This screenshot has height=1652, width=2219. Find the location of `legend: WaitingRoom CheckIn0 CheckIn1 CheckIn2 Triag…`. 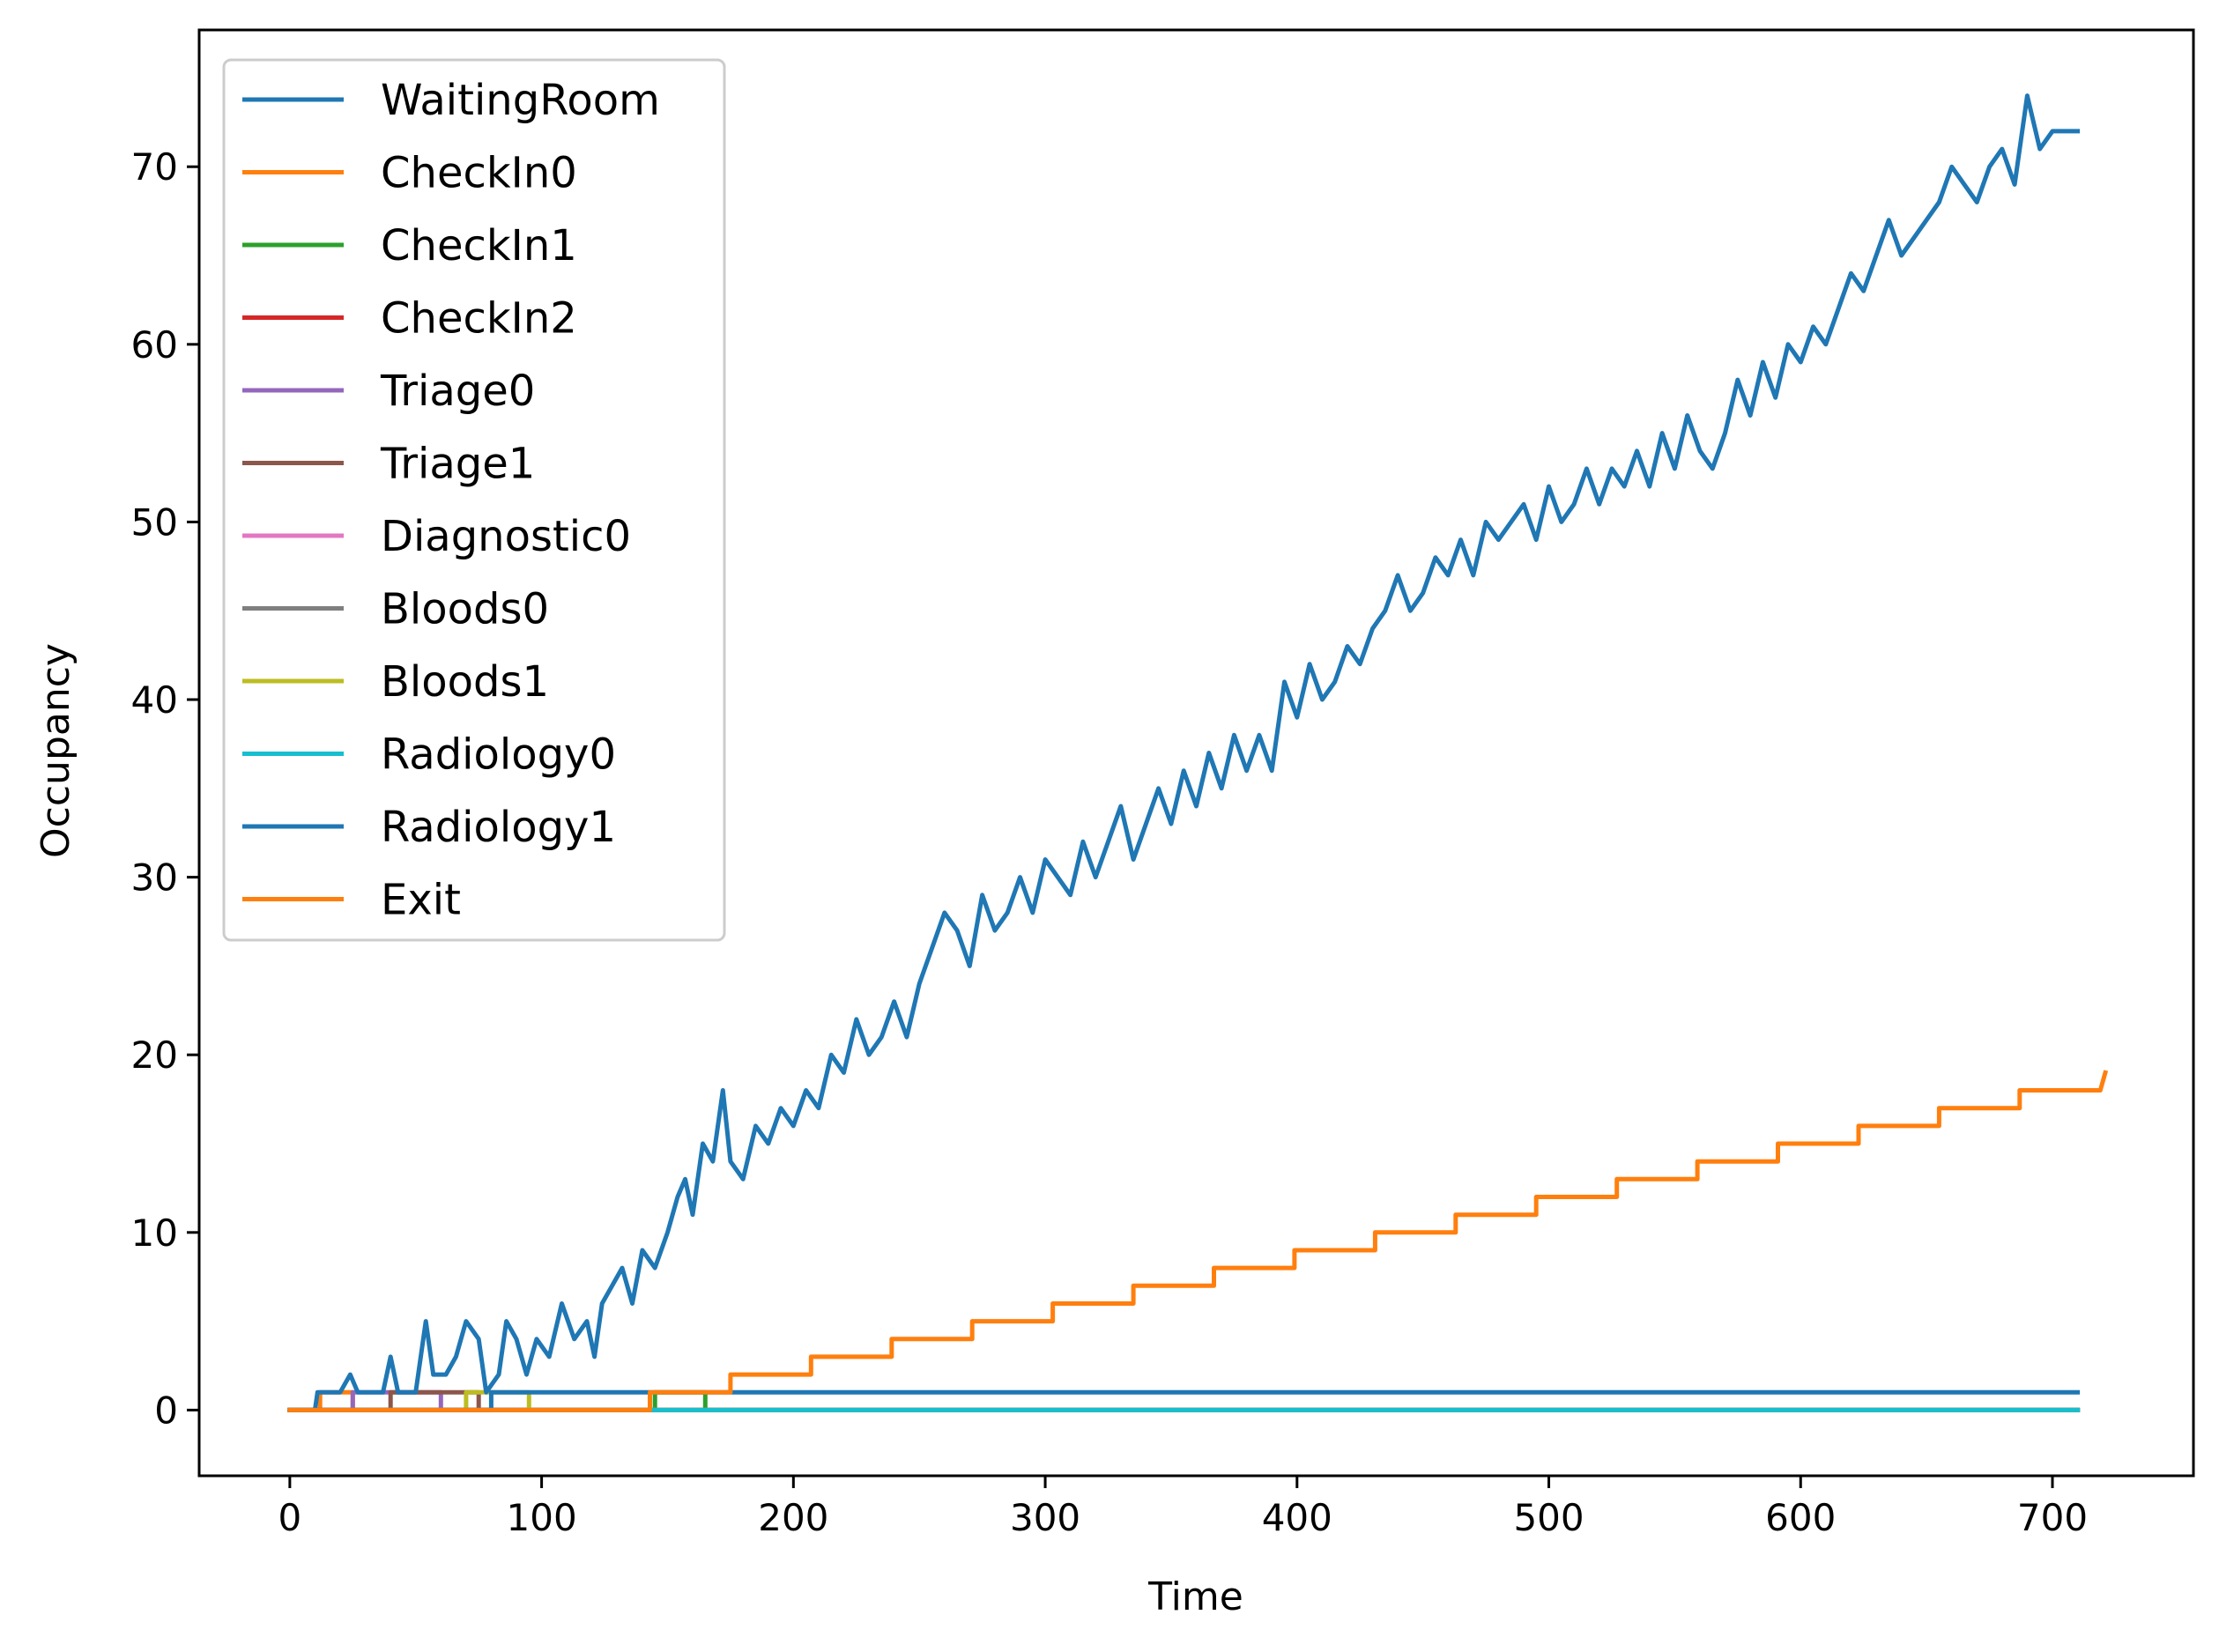

legend: WaitingRoom CheckIn0 CheckIn1 CheckIn2 Triag… is located at coordinates (474, 500).